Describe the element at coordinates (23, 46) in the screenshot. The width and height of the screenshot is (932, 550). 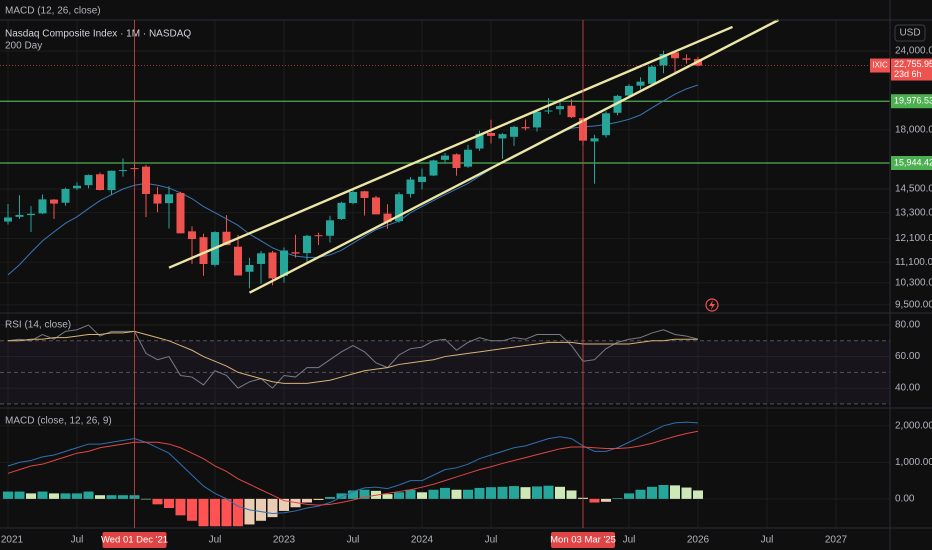
I see `ma-legend: 200 Day` at that location.